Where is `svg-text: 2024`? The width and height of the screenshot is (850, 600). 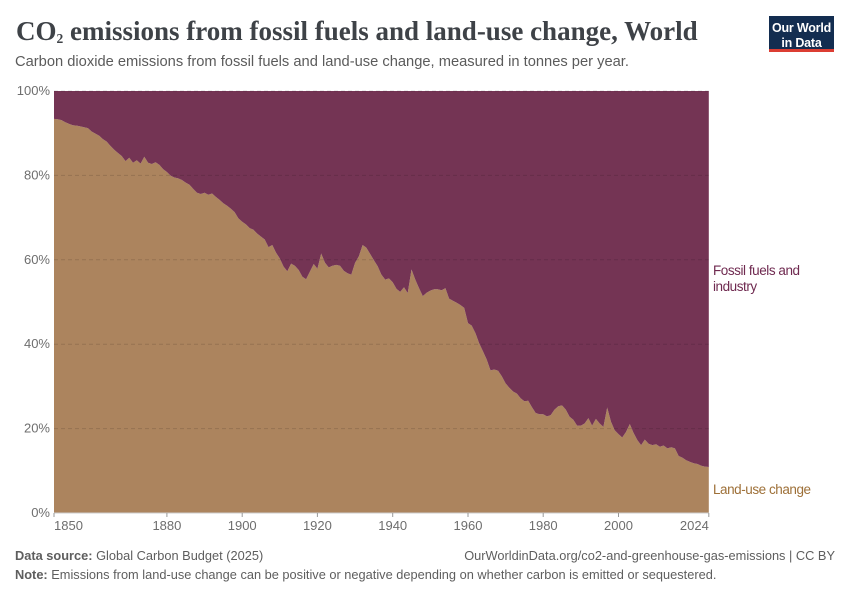 svg-text: 2024 is located at coordinates (694, 525).